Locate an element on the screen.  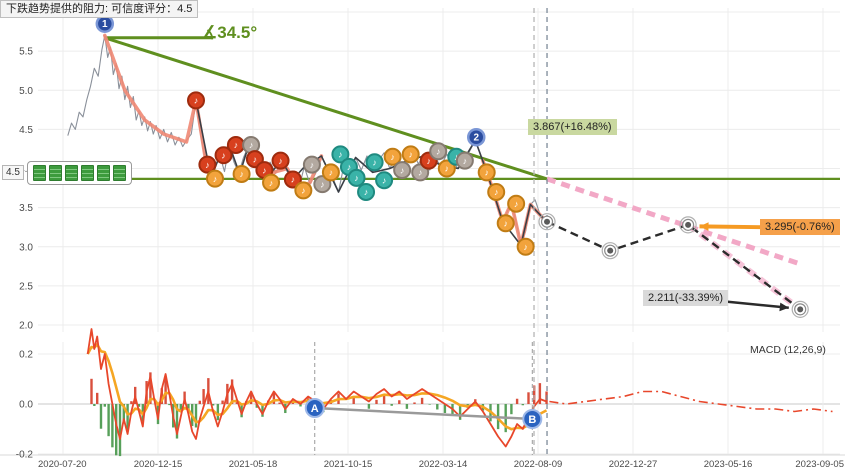
svg-text: B is located at coordinates (532, 420).